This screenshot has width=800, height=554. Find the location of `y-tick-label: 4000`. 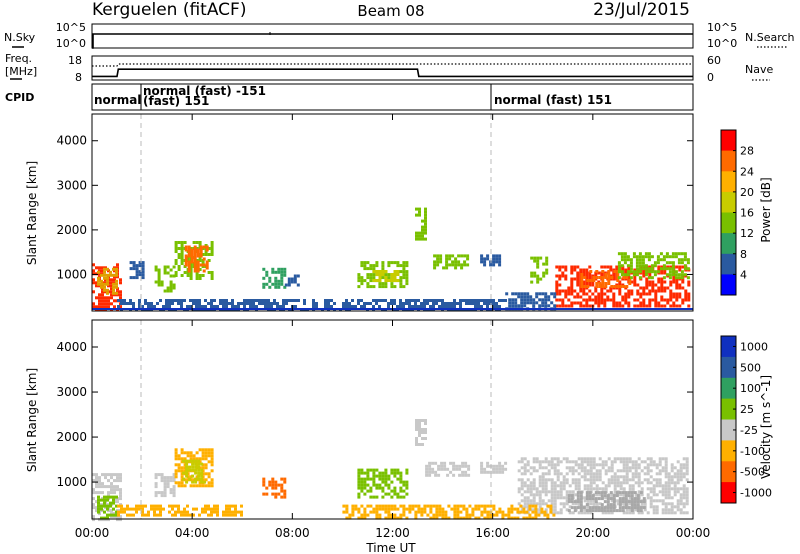

y-tick-label: 4000 is located at coordinates (71, 141).